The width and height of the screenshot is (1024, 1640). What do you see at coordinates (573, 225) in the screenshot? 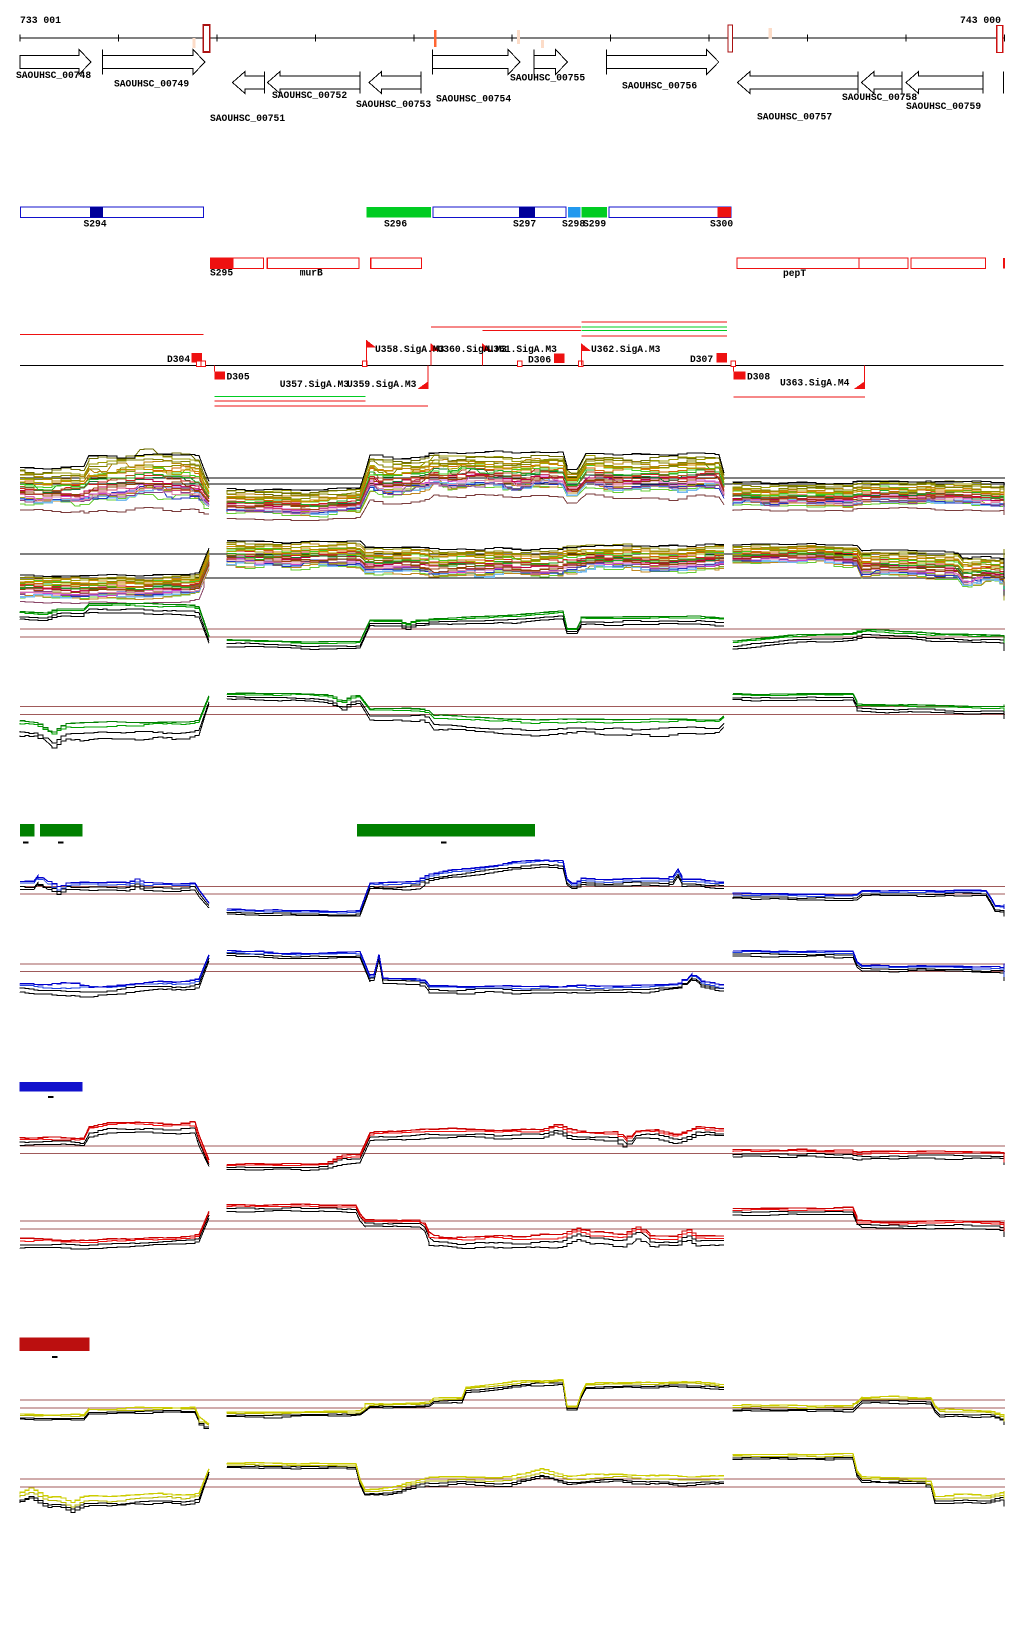
I see `svg-text: S298` at bounding box center [573, 225].